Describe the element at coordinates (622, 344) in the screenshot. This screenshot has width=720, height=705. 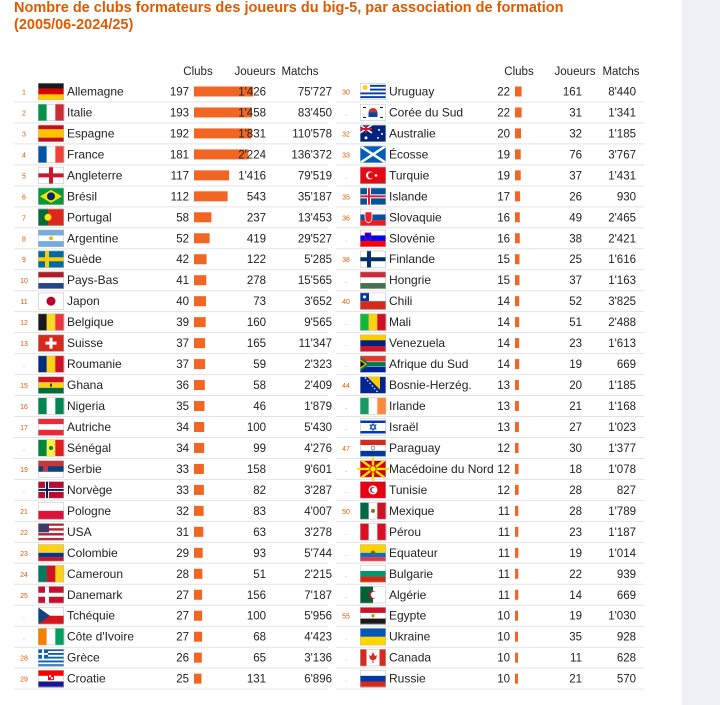
I see `matchs-value: 1'613` at that location.